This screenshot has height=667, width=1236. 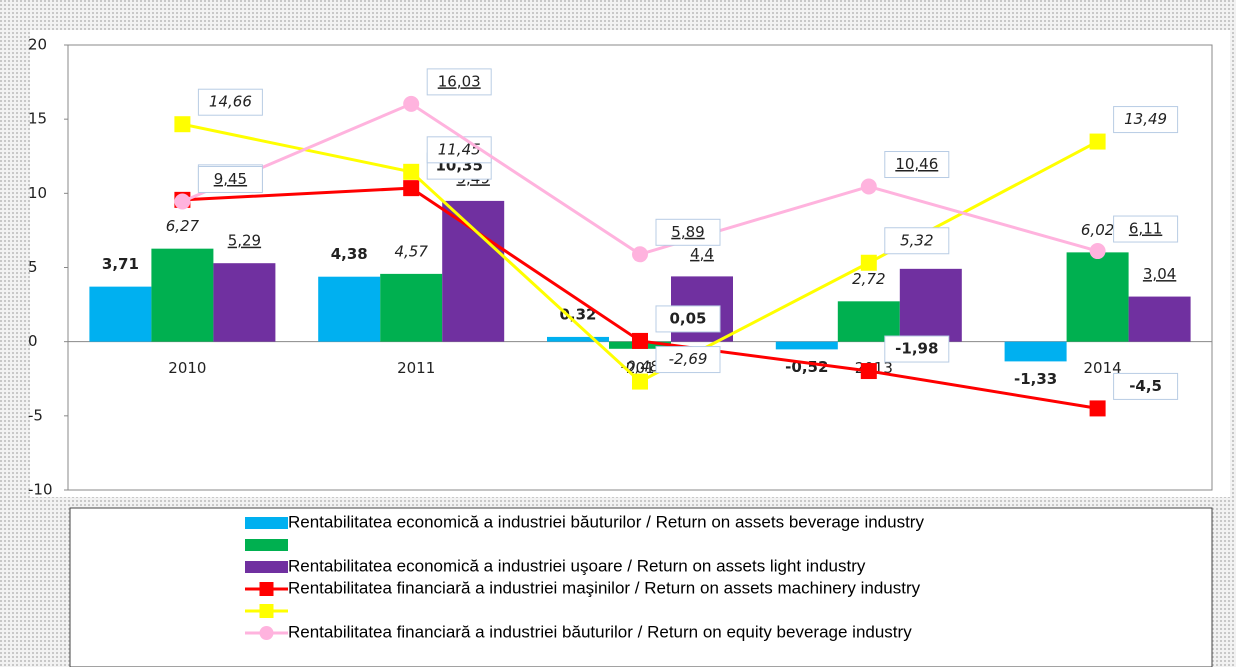 I want to click on y-tick-label: 10, so click(x=37, y=193).